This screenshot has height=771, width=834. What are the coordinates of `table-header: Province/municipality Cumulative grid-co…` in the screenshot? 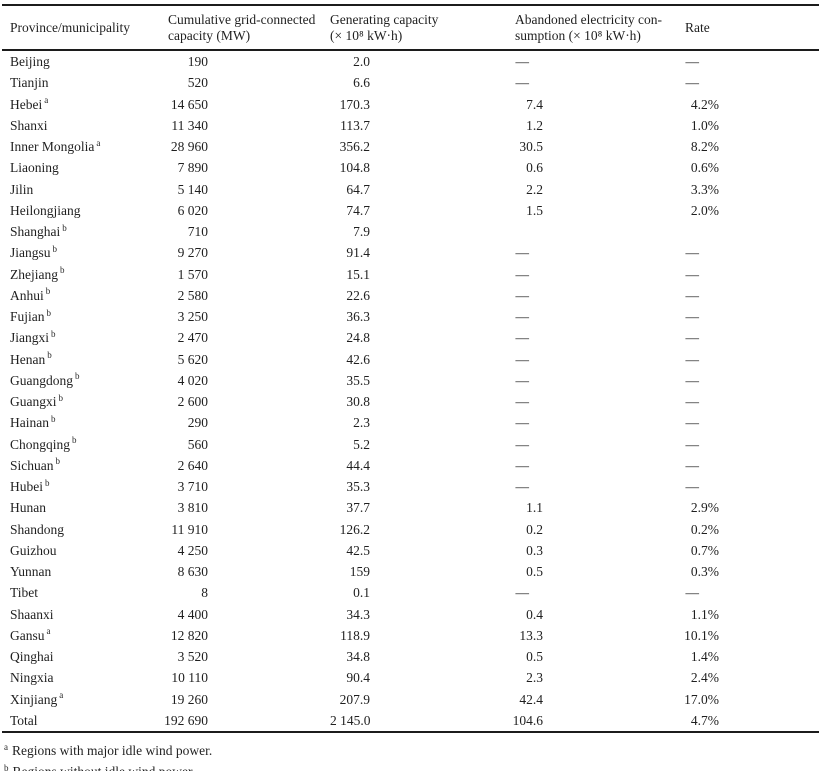 It's located at (410, 28).